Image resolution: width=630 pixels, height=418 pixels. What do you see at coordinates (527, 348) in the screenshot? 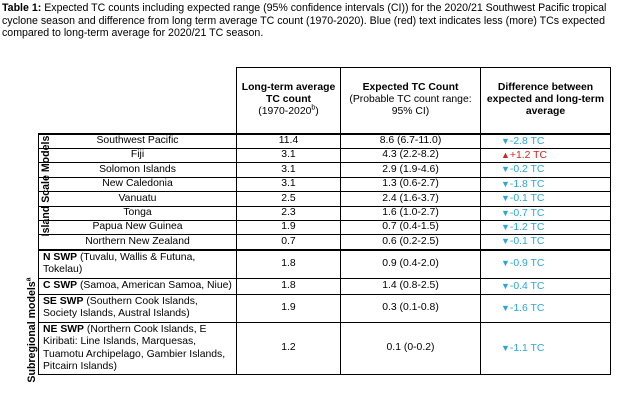
I see `sub-rows-diff-value: -1.1 TC` at bounding box center [527, 348].